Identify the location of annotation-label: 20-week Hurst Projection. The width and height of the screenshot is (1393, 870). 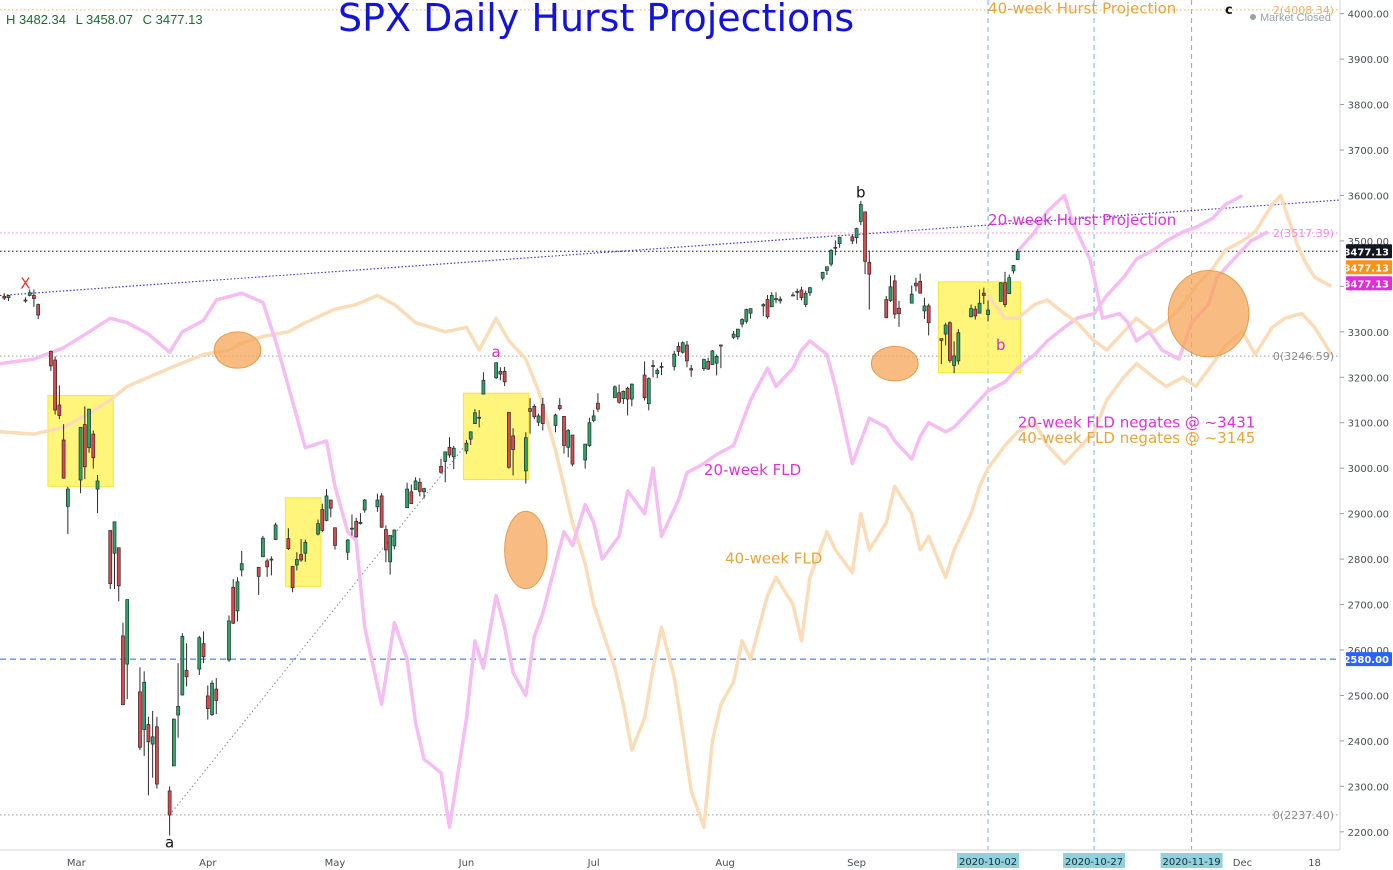
(1082, 220).